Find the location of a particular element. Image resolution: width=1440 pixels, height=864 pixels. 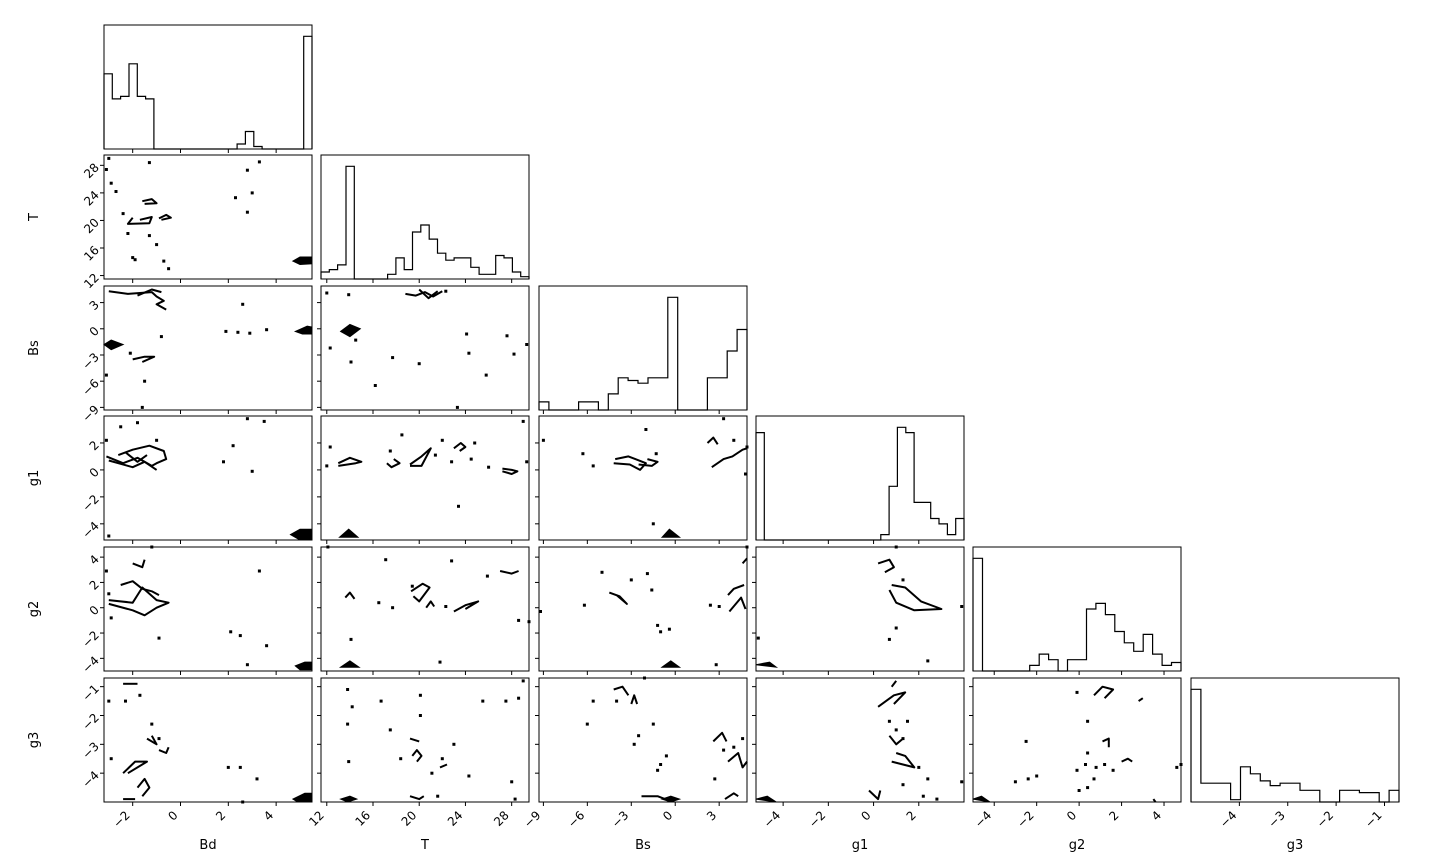

y-tick-label: 12 is located at coordinates (91, 281).